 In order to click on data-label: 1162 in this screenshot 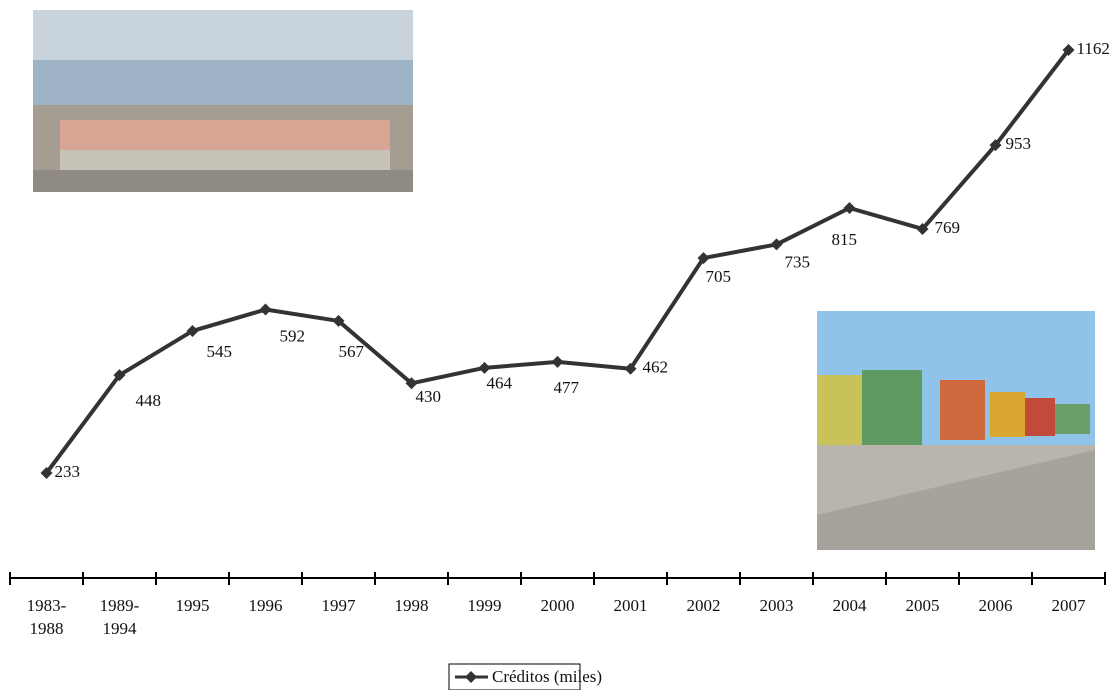, I will do `click(1093, 48)`.